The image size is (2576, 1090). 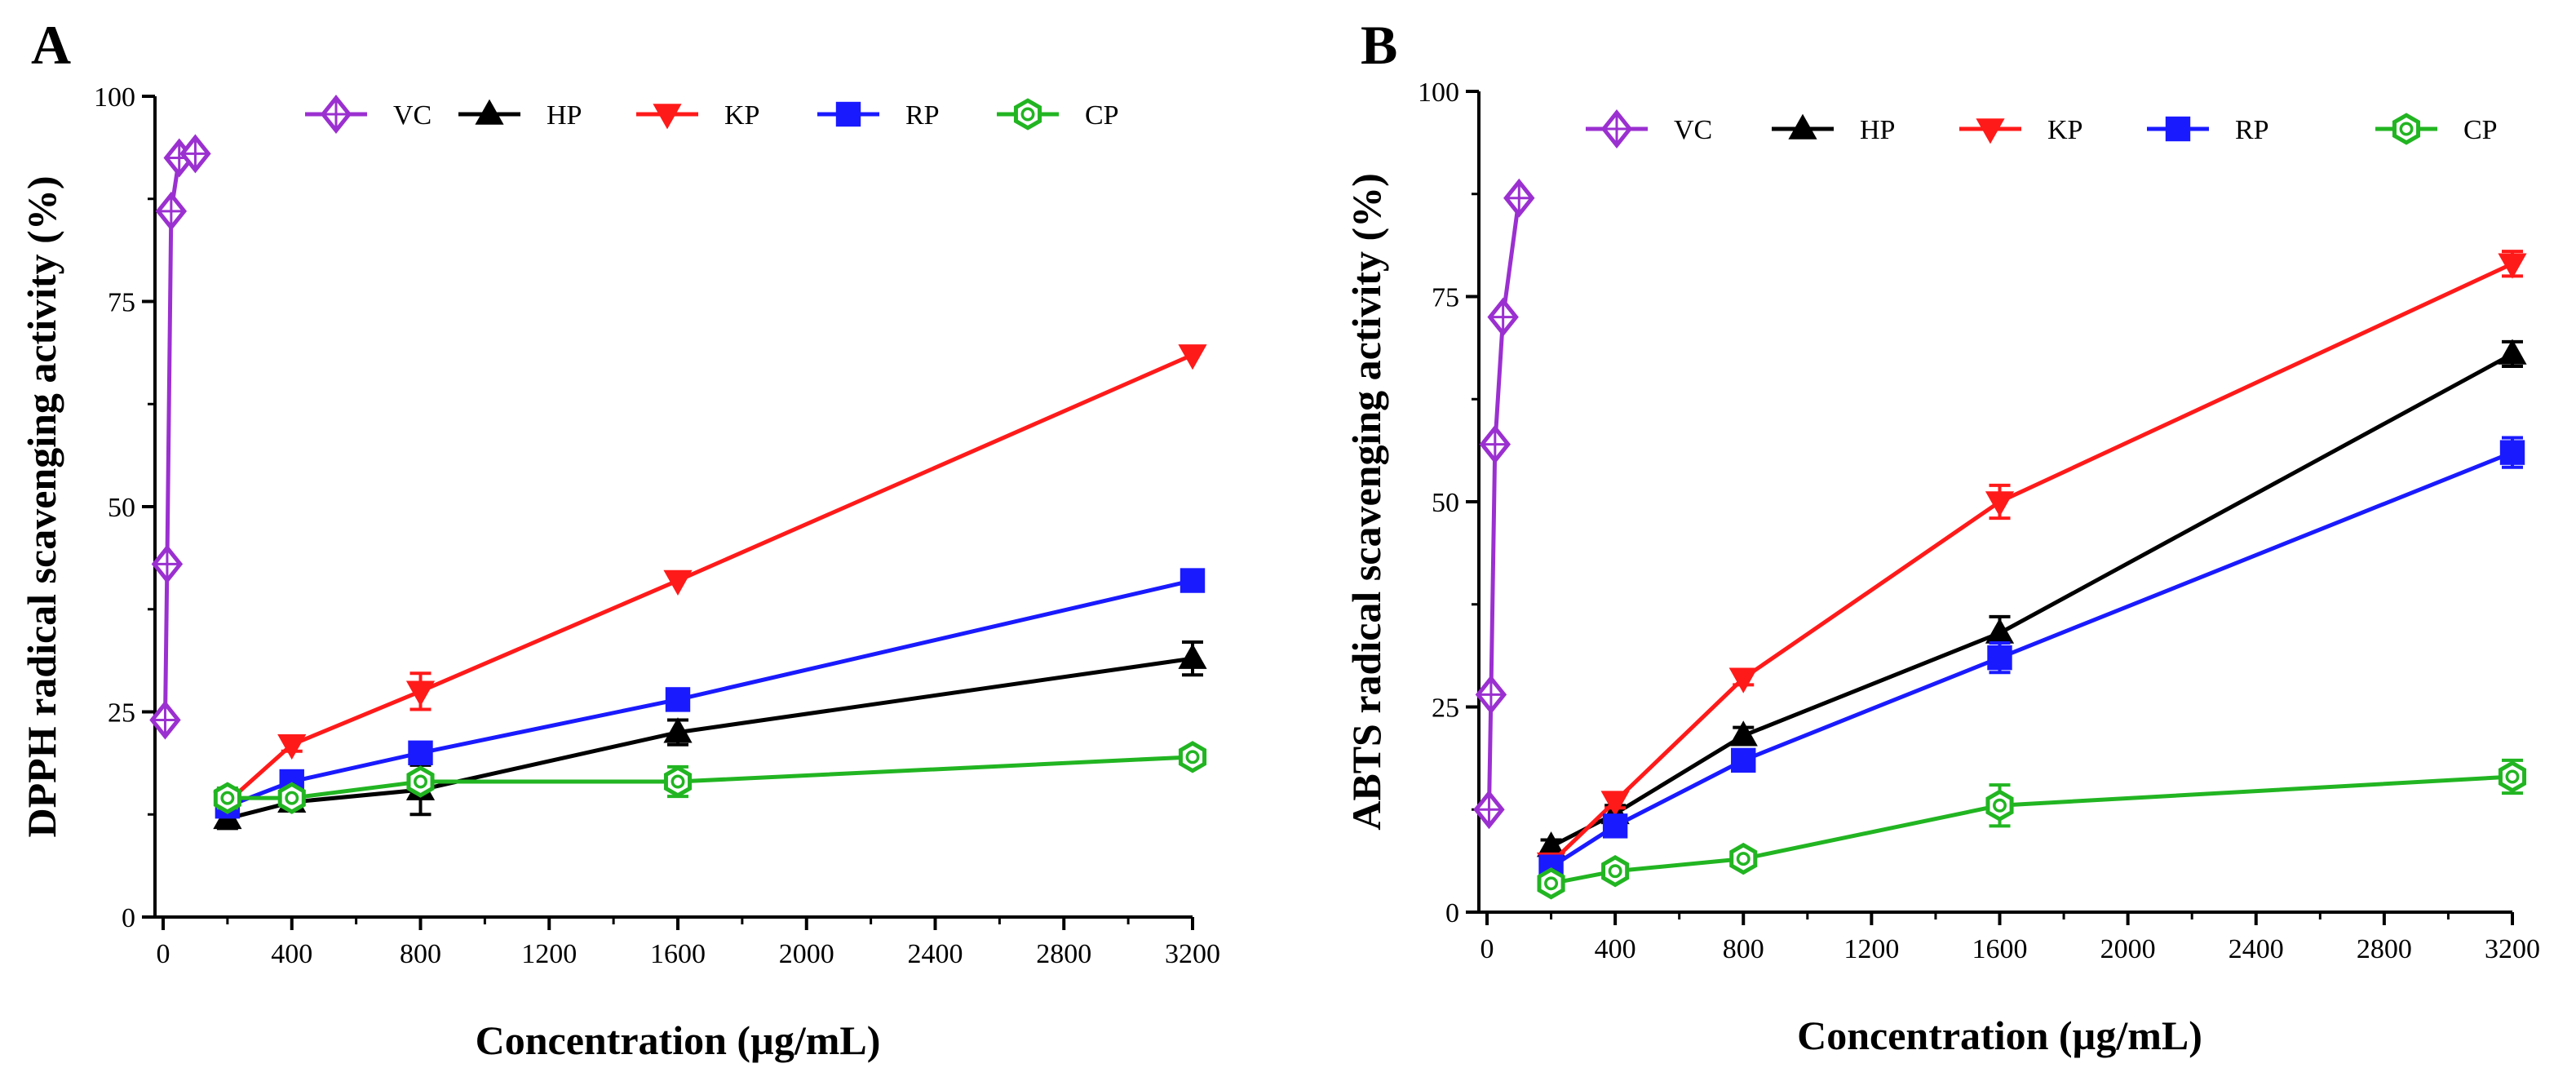 I want to click on series-line-cp, so click(x=2032, y=830).